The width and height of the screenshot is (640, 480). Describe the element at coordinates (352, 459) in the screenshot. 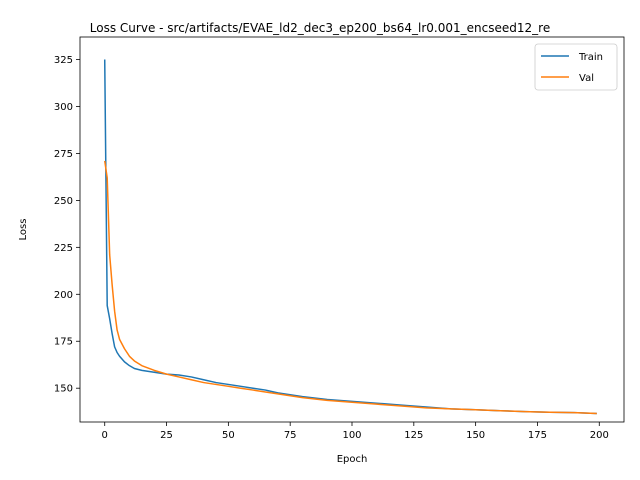

I see `x-axis-label: Epoch` at that location.